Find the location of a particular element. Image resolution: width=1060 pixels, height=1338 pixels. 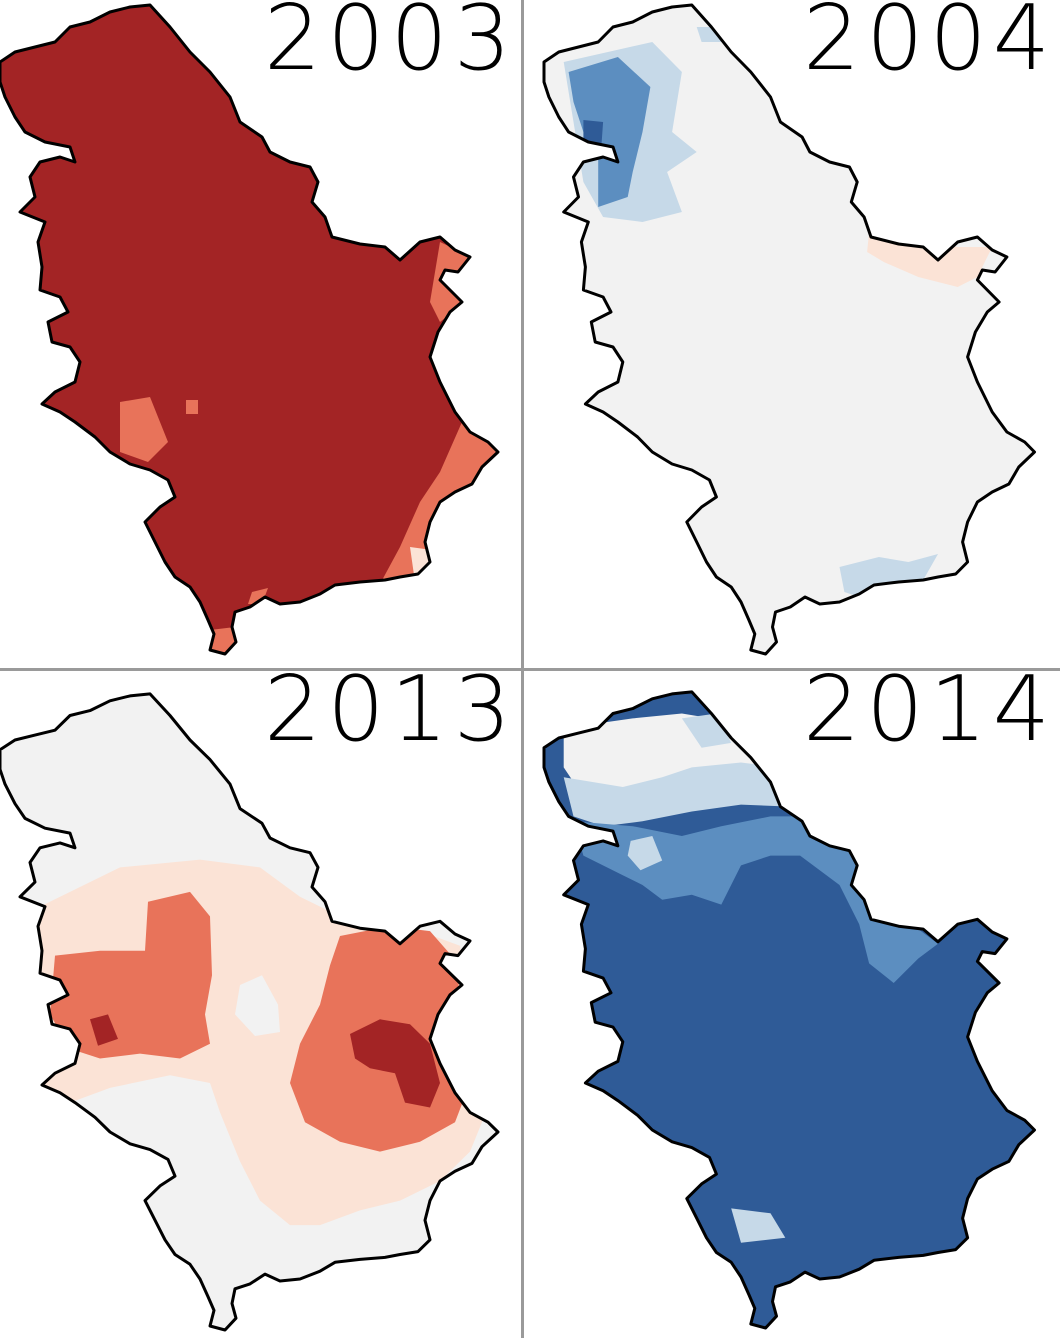

year-label-2013: 2013 is located at coordinates (390, 716).